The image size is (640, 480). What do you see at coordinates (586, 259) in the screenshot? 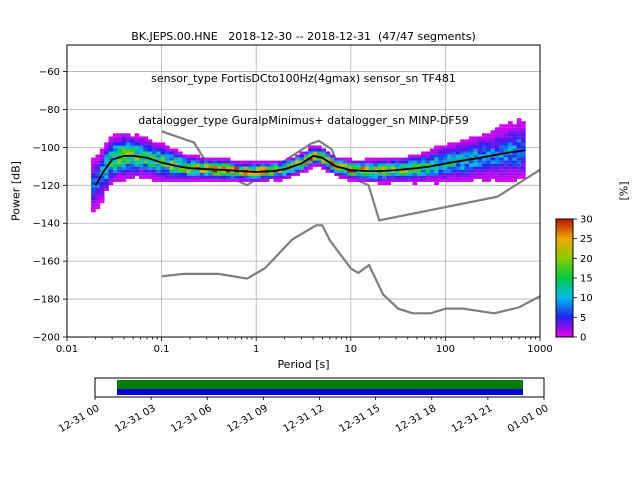
I see `colorbar-tick-label: 20` at bounding box center [586, 259].